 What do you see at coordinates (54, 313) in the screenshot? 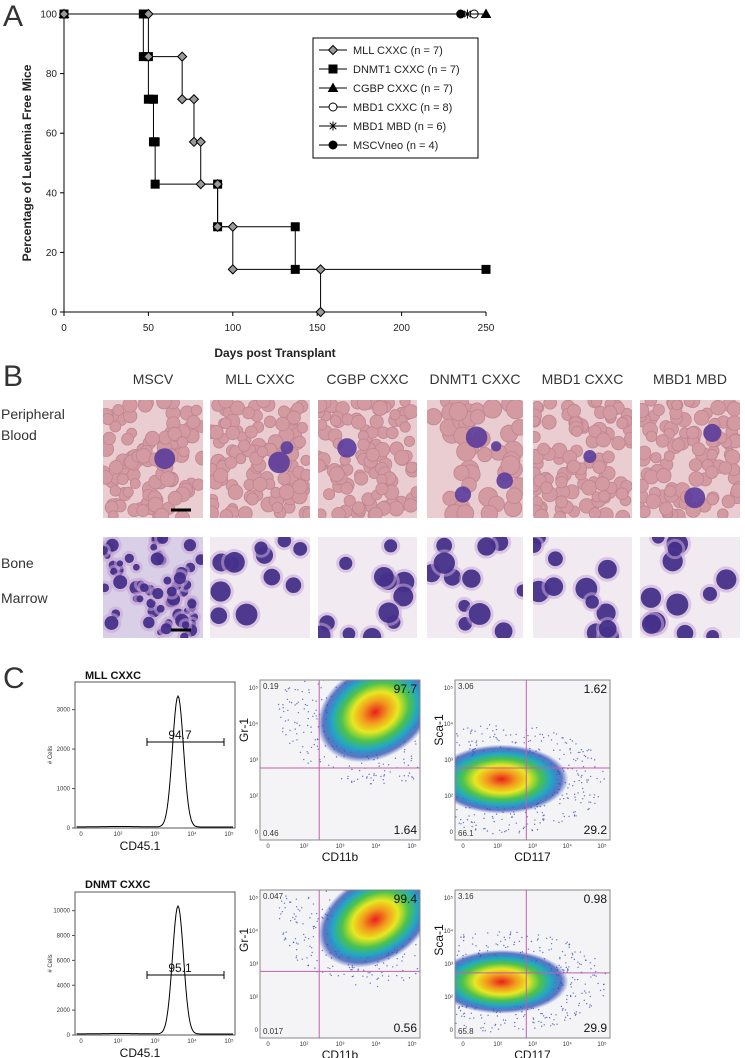
I see `y-tick-label: 0` at bounding box center [54, 313].